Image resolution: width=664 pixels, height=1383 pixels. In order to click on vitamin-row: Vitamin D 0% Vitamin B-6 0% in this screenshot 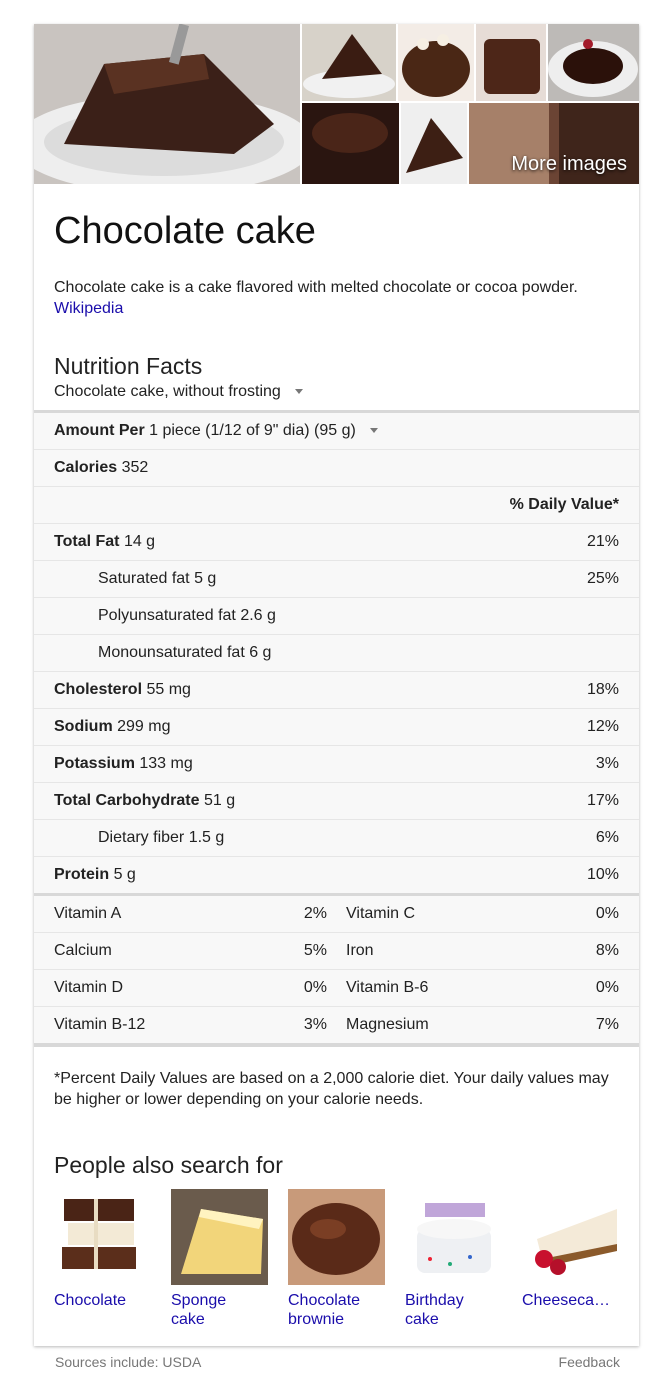, I will do `click(336, 987)`.